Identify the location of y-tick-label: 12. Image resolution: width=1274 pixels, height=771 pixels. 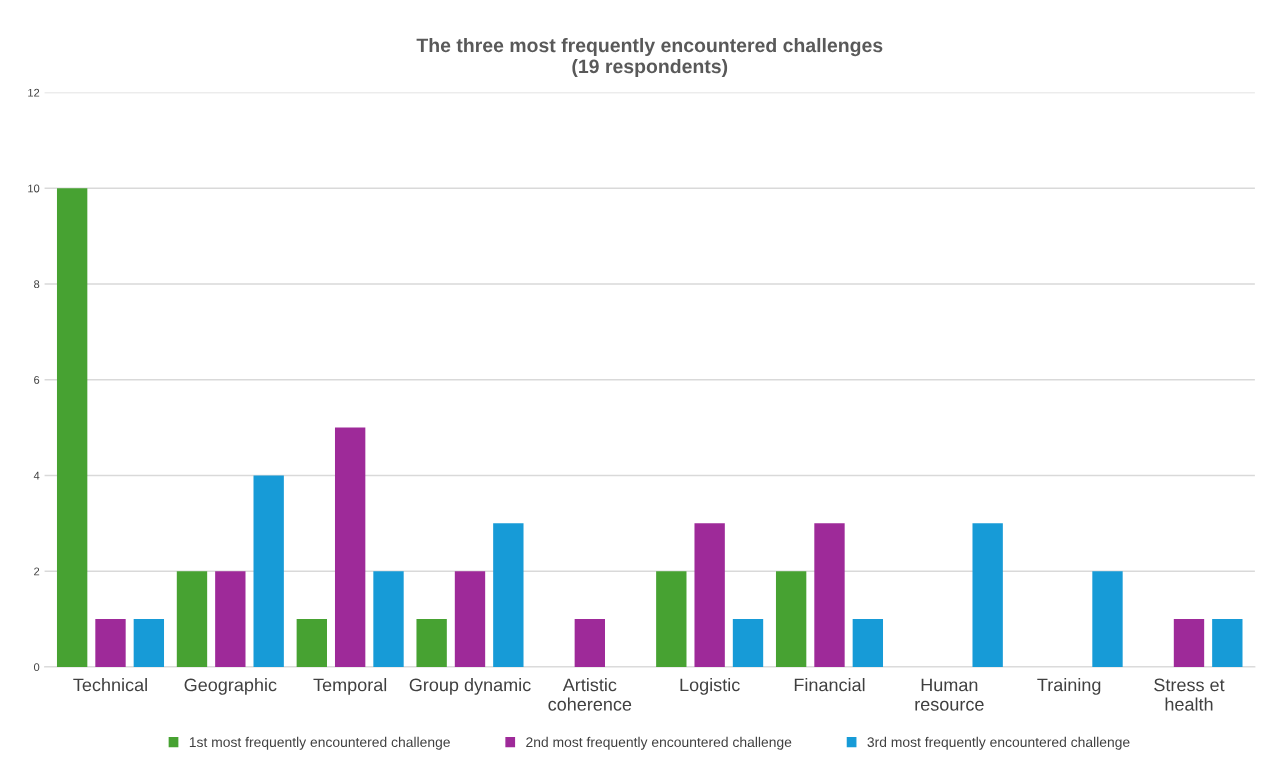
(34, 92).